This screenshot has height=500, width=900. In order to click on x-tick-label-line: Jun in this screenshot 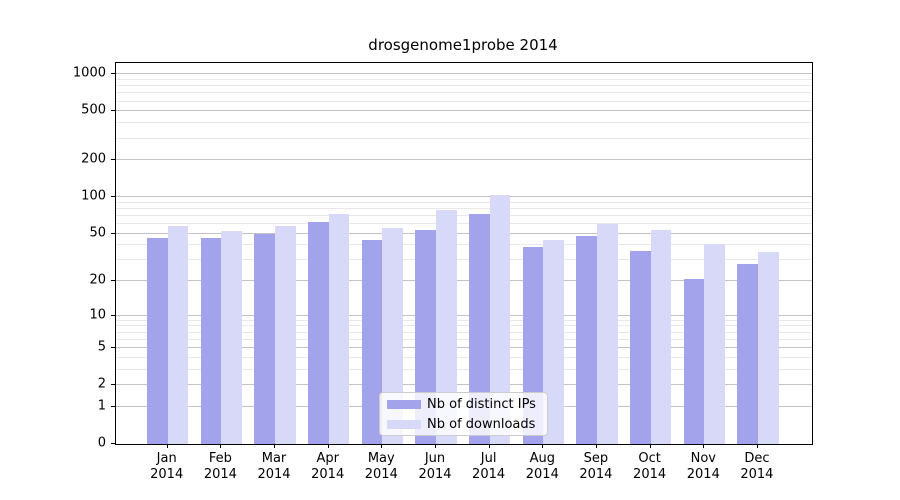, I will do `click(435, 458)`.